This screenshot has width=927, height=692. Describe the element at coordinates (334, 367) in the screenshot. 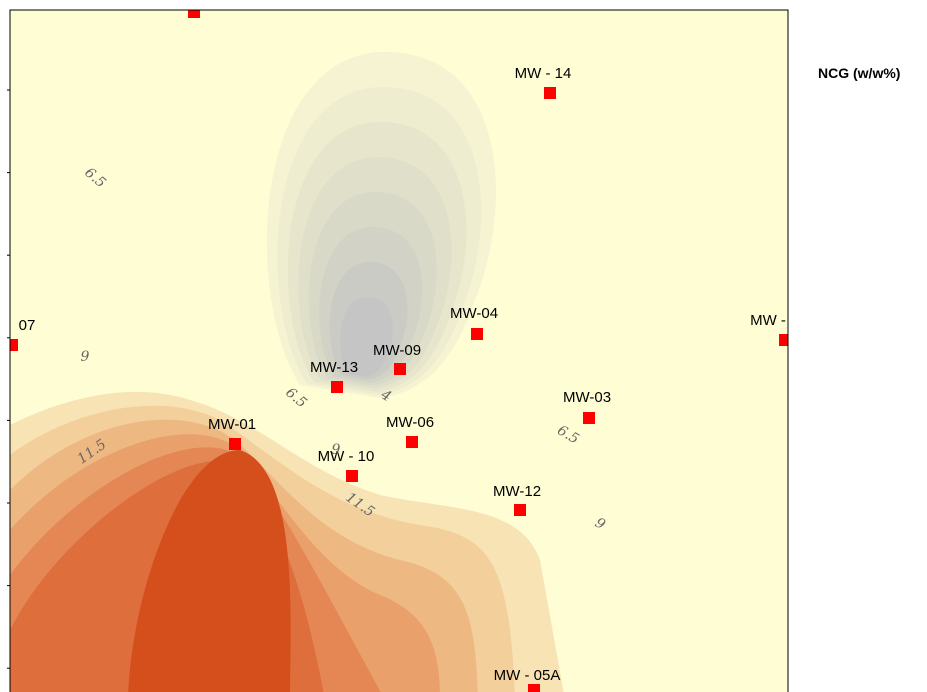

I see `well-label: MW-13` at that location.